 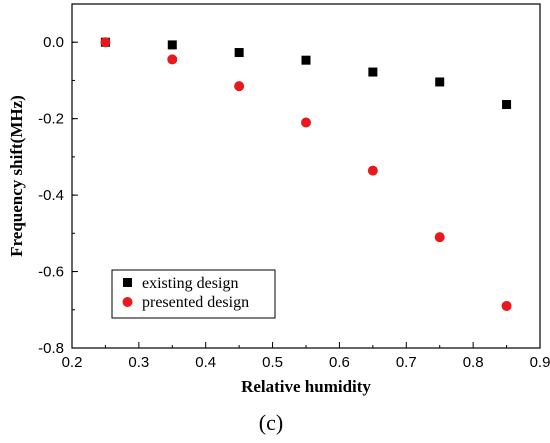 What do you see at coordinates (540, 362) in the screenshot?
I see `x-tick-label: 0.9` at bounding box center [540, 362].